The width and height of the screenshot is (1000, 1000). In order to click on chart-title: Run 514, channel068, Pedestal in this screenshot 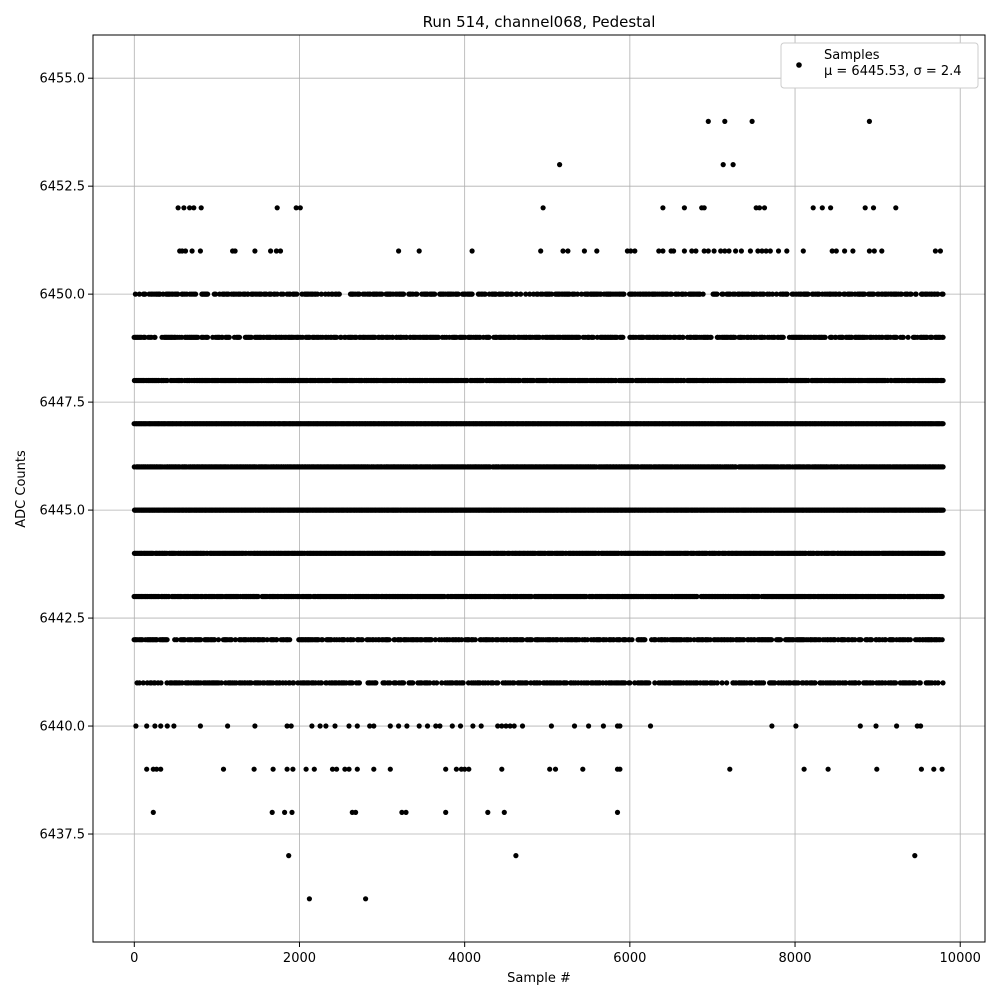, I will do `click(539, 22)`.